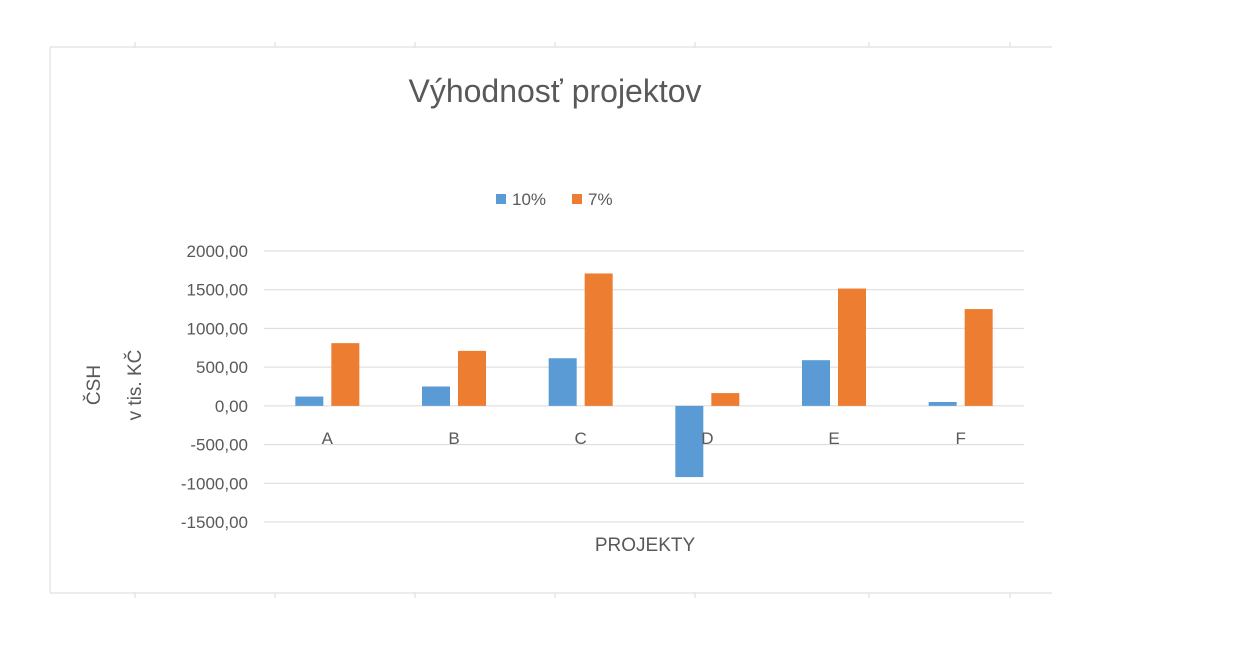  What do you see at coordinates (577, 199) in the screenshot?
I see `legend-swatch-7pct` at bounding box center [577, 199].